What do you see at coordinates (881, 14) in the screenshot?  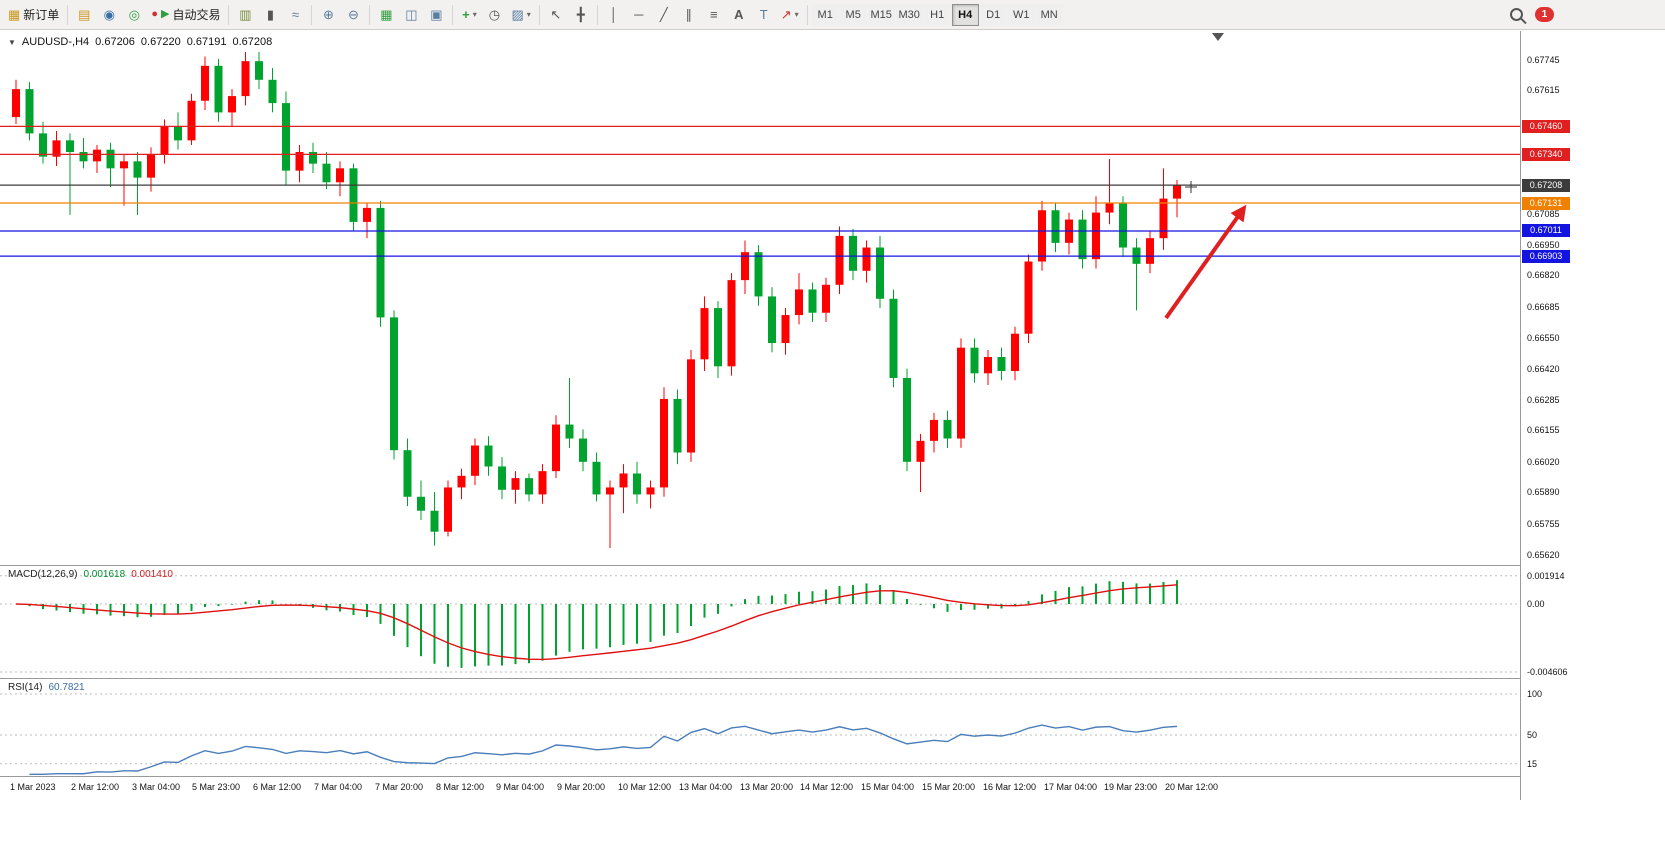 I see `timeframe-m15-button: M15` at bounding box center [881, 14].